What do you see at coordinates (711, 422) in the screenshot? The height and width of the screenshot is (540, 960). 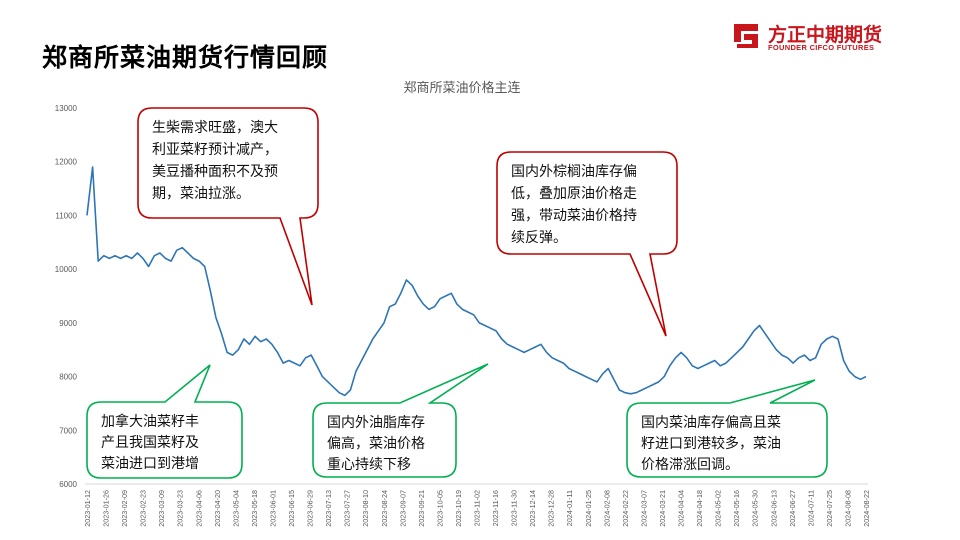 I see `callout-bottom-right-text-line: 国内菜油库存偏高且菜` at bounding box center [711, 422].